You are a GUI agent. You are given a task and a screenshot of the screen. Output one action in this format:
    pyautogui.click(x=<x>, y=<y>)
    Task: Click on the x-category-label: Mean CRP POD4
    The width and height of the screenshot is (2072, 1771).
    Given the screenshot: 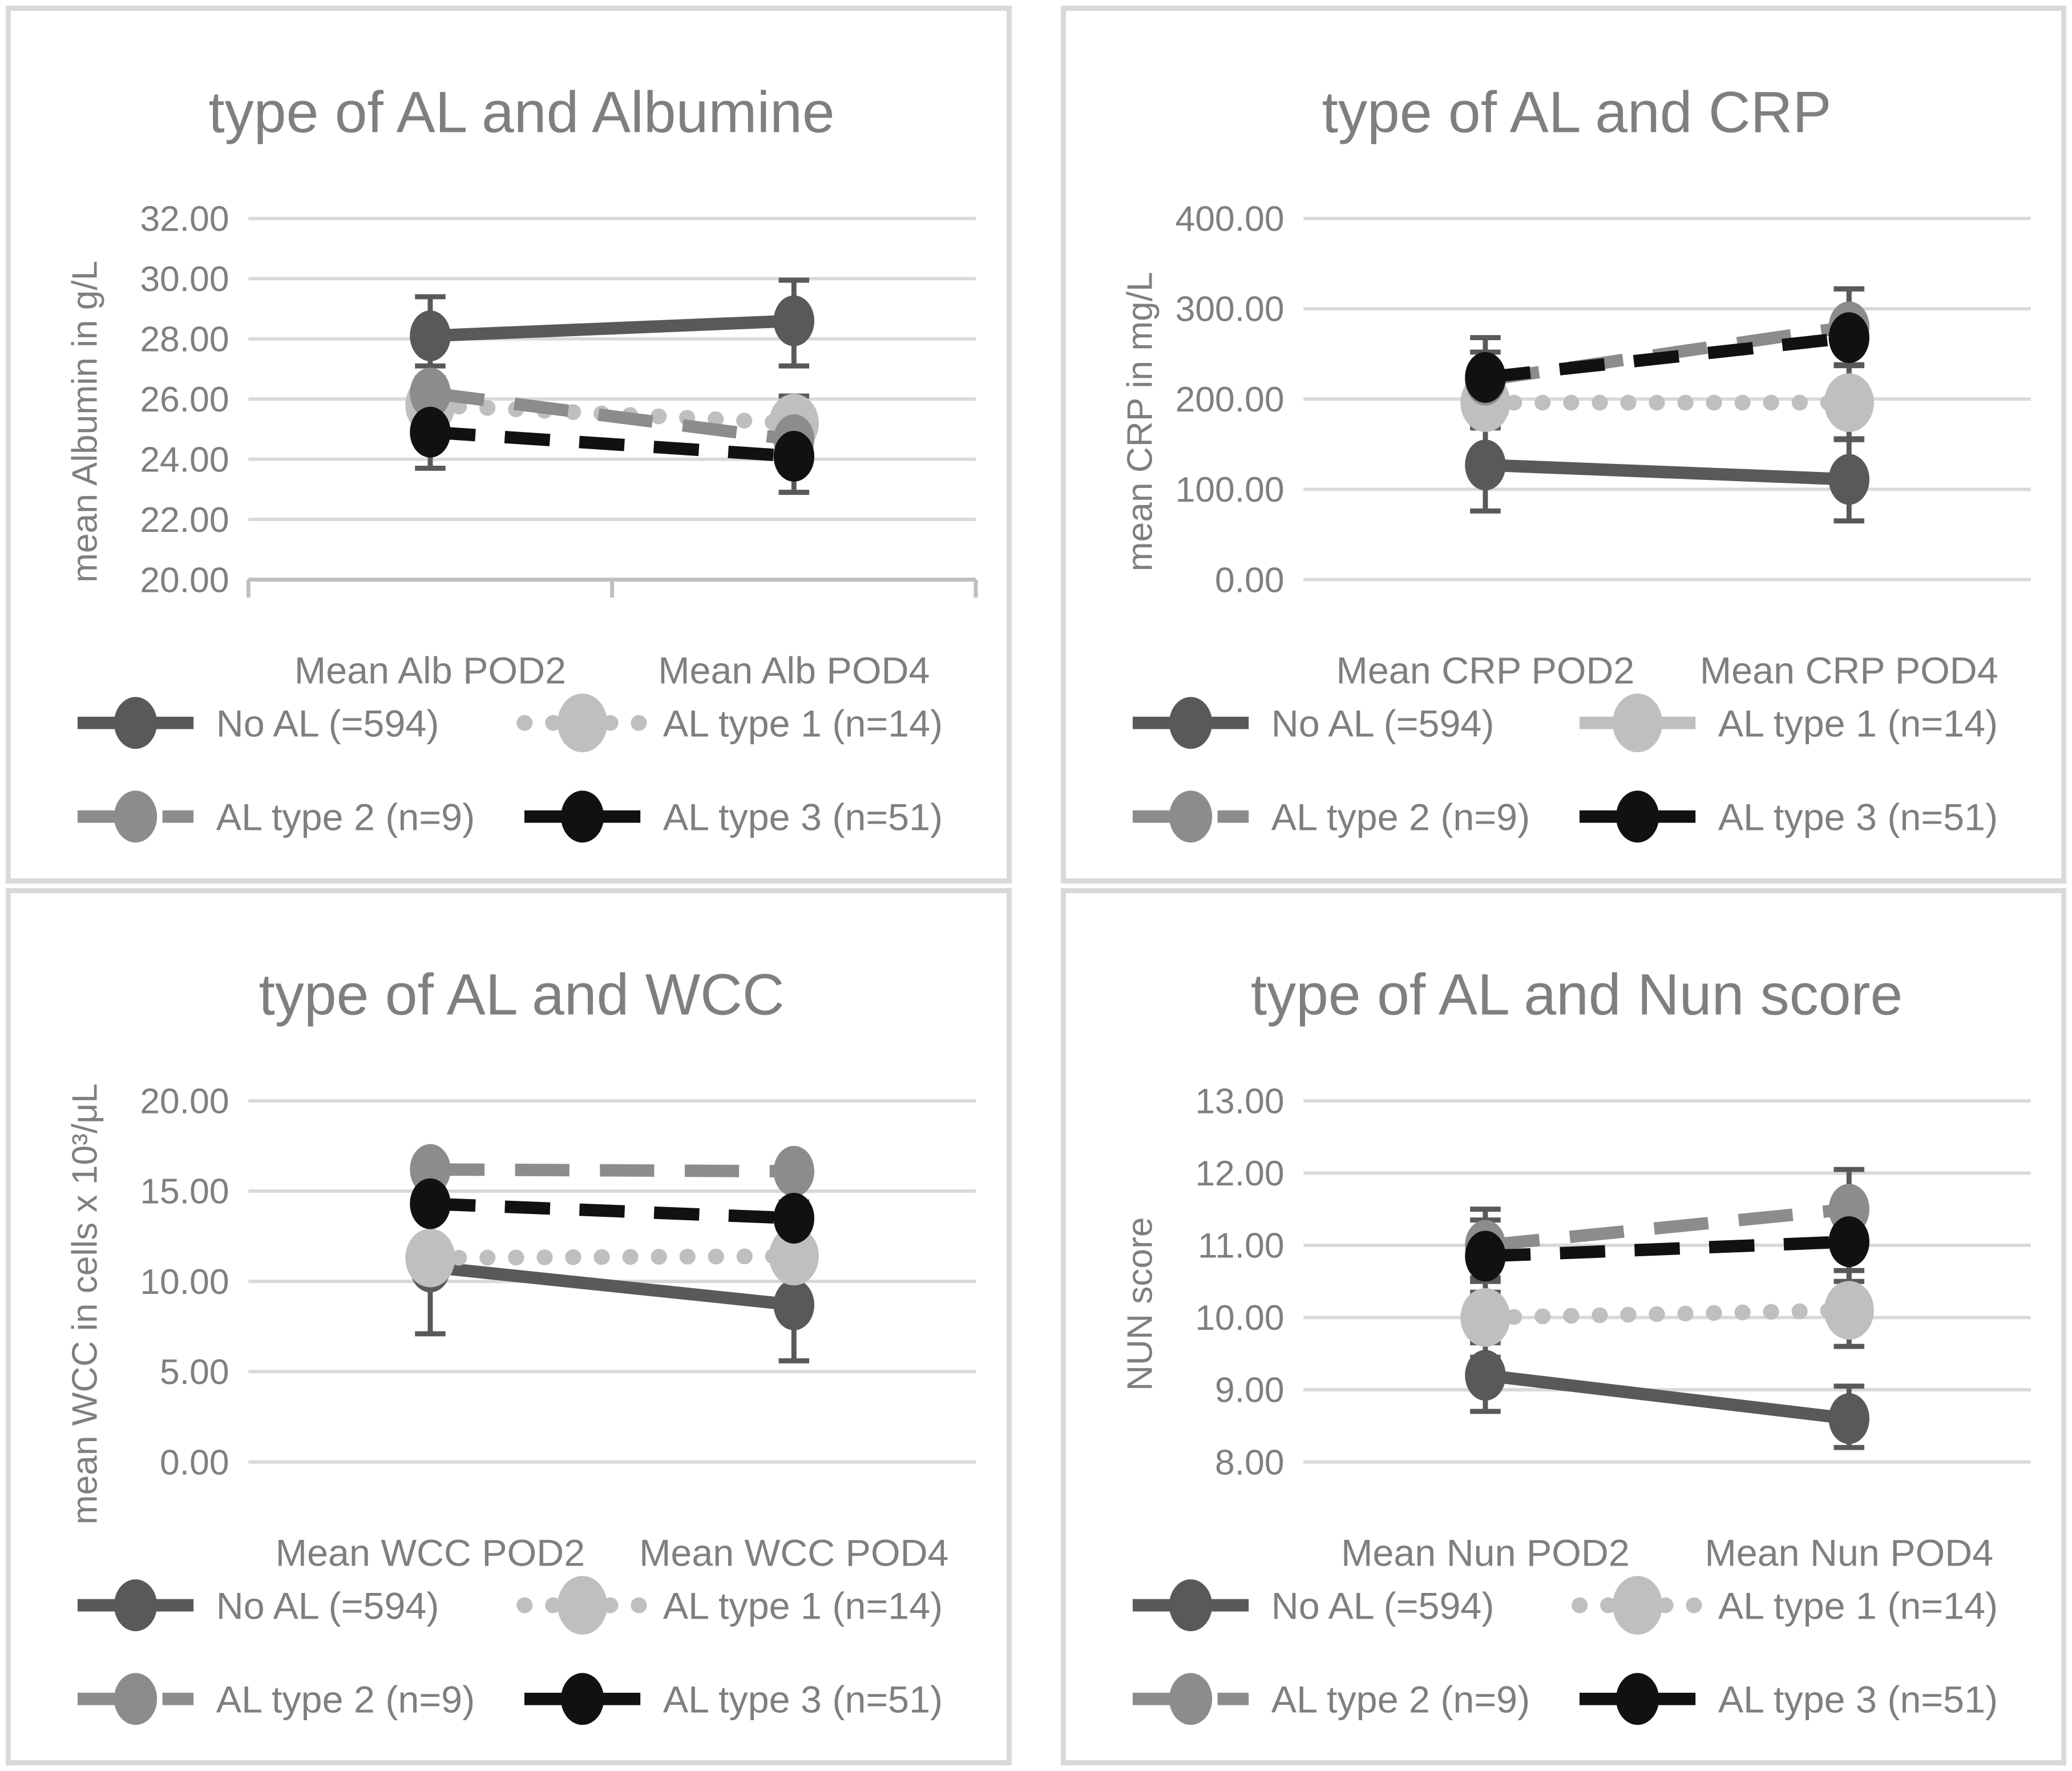 What is the action you would take?
    pyautogui.click(x=1849, y=671)
    